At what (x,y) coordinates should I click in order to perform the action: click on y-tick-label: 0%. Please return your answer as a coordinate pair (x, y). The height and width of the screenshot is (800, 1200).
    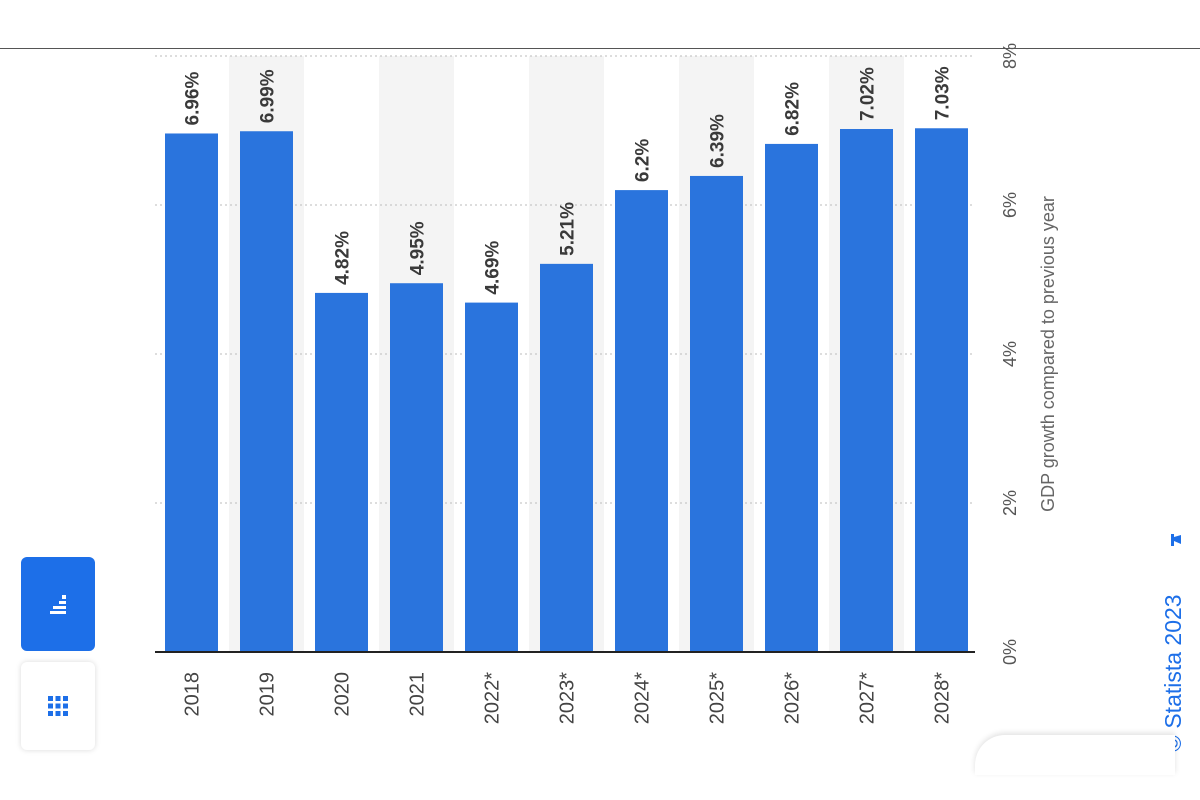
    Looking at the image, I should click on (1010, 652).